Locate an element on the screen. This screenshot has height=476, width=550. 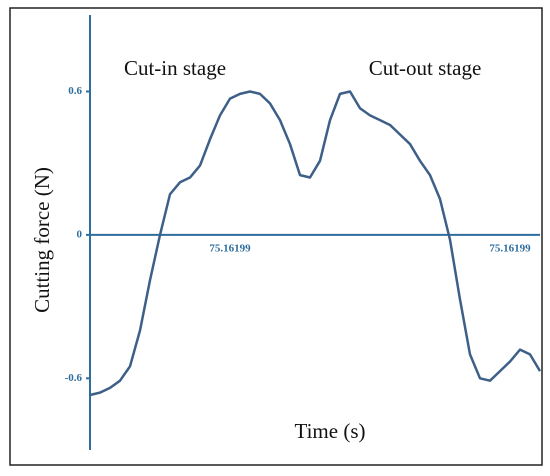
annotation: Cut-out stage is located at coordinates (425, 68).